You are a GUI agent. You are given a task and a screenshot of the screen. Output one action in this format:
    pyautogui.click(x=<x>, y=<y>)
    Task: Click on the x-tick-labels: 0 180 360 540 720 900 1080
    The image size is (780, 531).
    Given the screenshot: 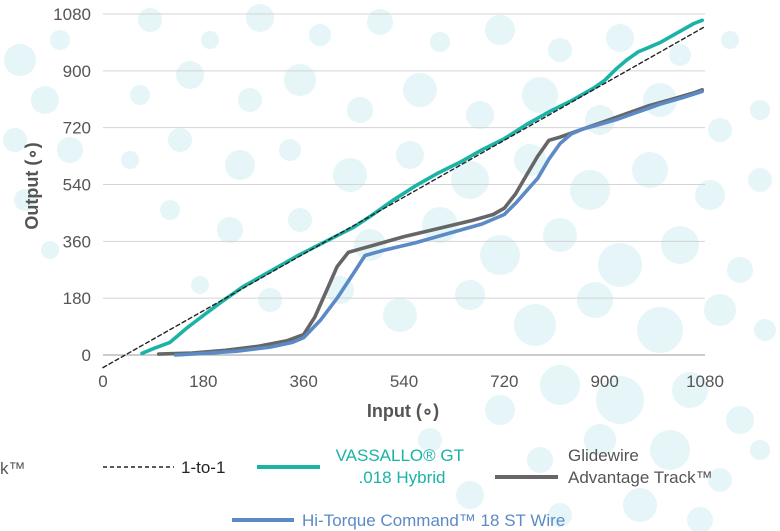 What is the action you would take?
    pyautogui.click(x=411, y=381)
    